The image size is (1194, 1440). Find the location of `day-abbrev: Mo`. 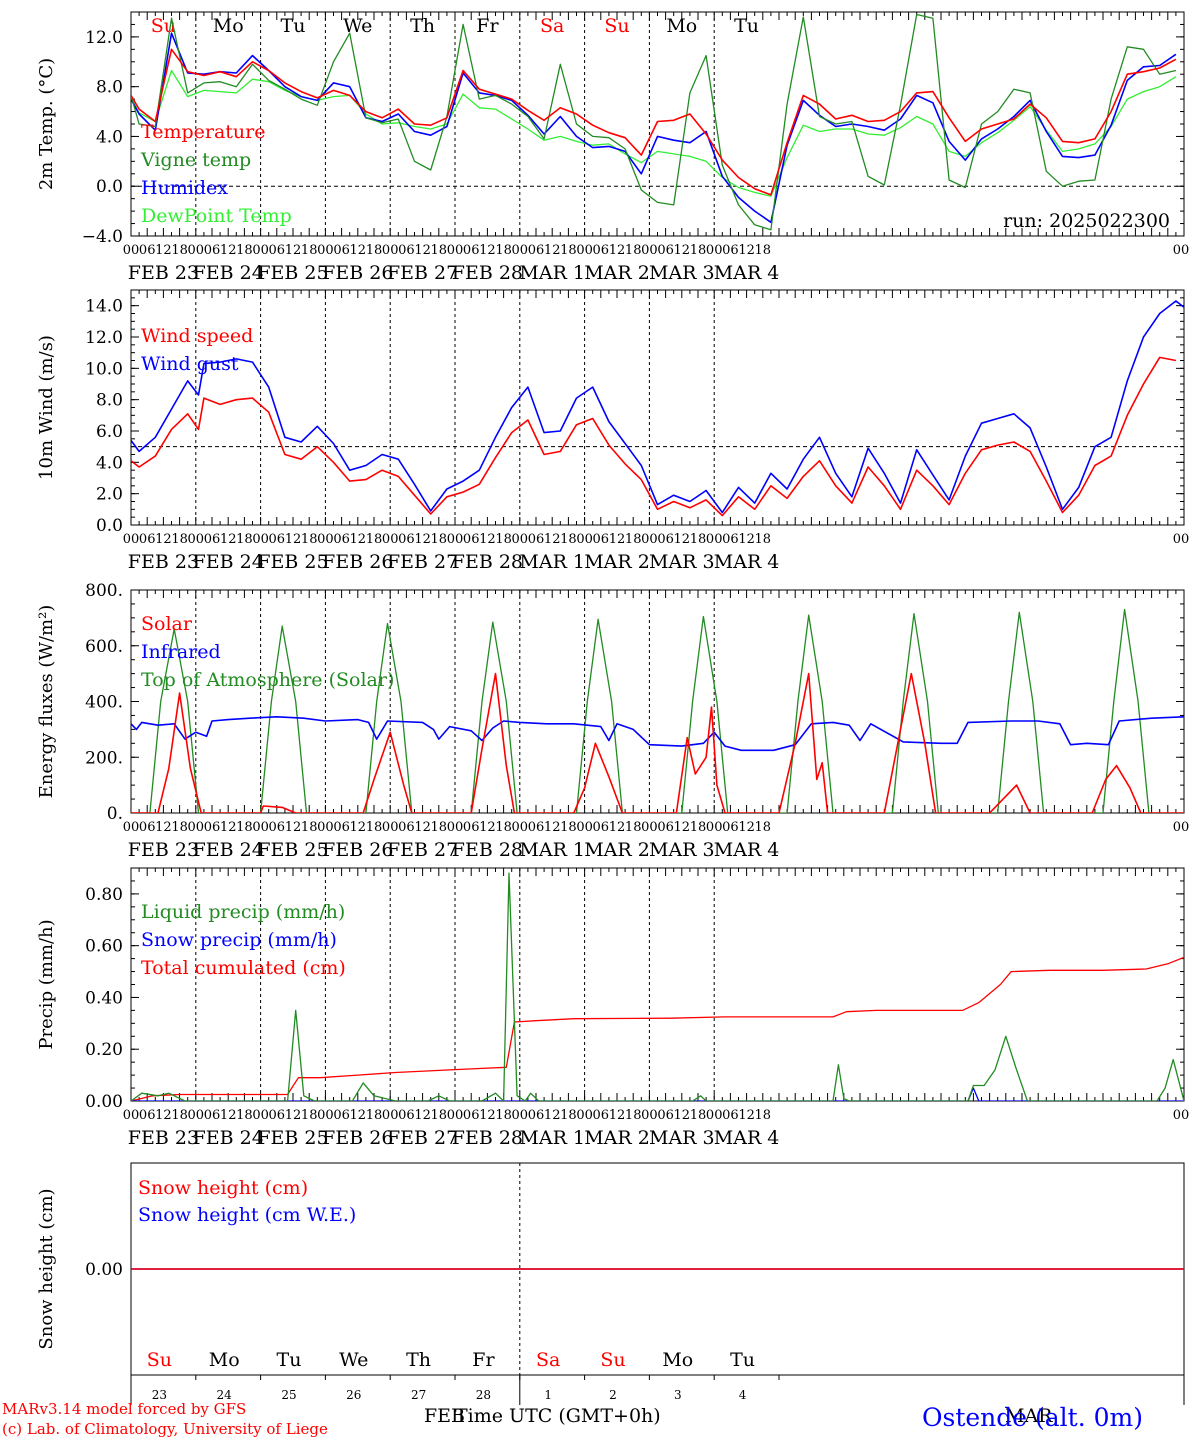

day-abbrev: Mo is located at coordinates (681, 26).